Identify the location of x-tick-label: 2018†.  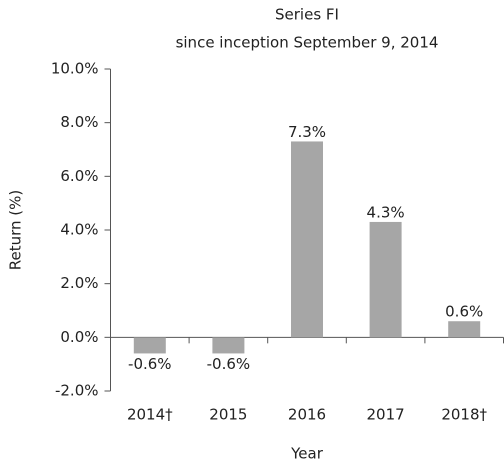
(464, 415).